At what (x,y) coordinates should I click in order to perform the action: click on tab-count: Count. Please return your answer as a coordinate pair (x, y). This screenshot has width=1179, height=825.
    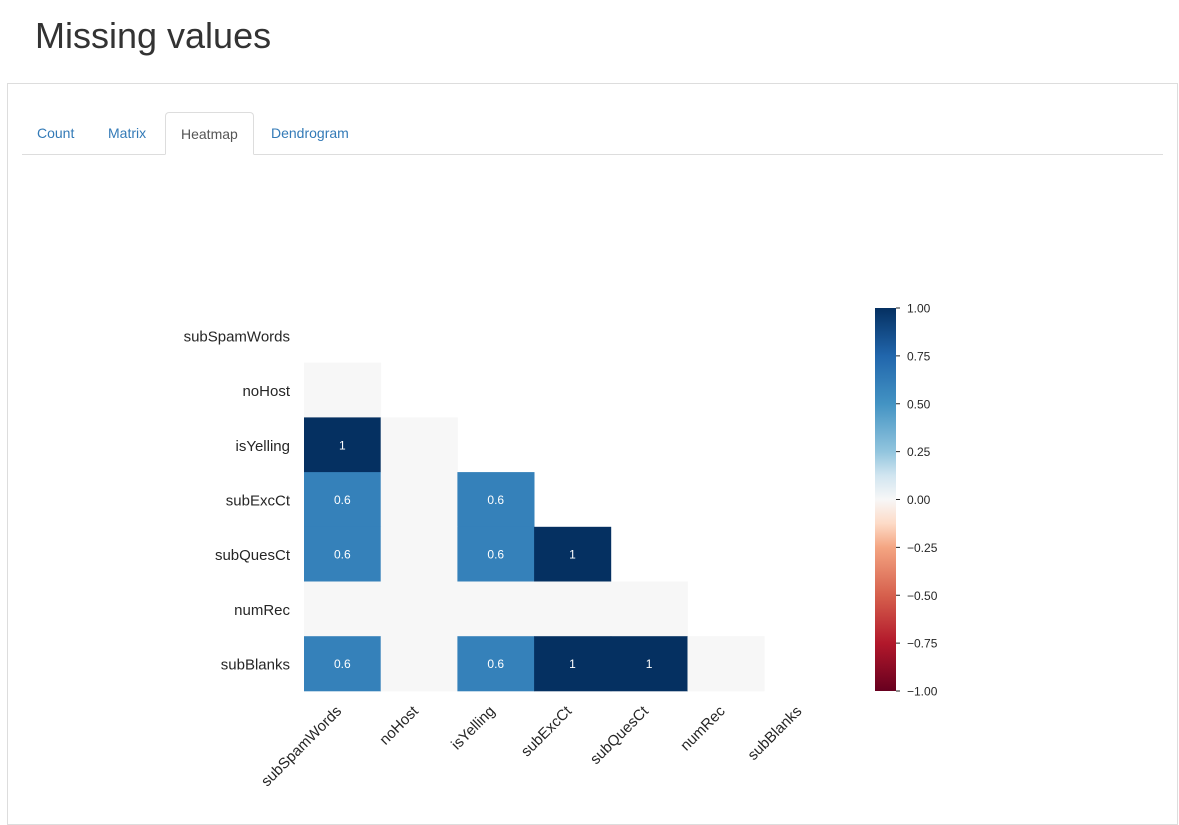
    Looking at the image, I should click on (56, 133).